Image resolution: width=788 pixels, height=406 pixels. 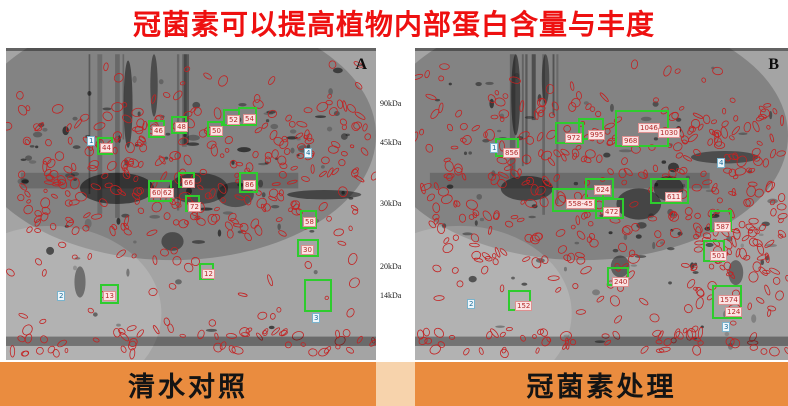 I want to click on spot-id-tag: 13, so click(x=109, y=296).